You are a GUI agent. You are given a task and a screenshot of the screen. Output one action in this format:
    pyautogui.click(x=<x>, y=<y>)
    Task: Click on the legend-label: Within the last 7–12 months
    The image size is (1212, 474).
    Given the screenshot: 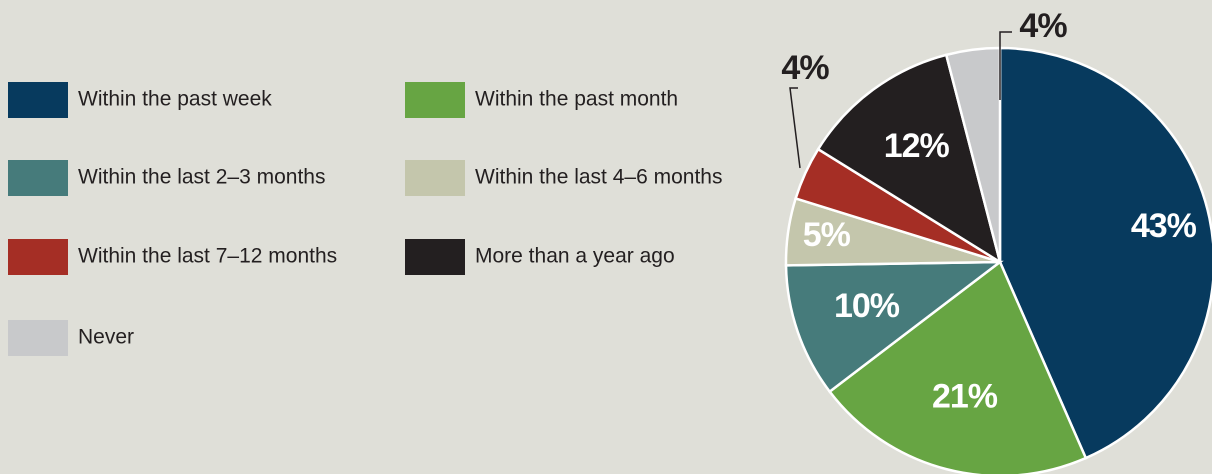 What is the action you would take?
    pyautogui.click(x=207, y=256)
    